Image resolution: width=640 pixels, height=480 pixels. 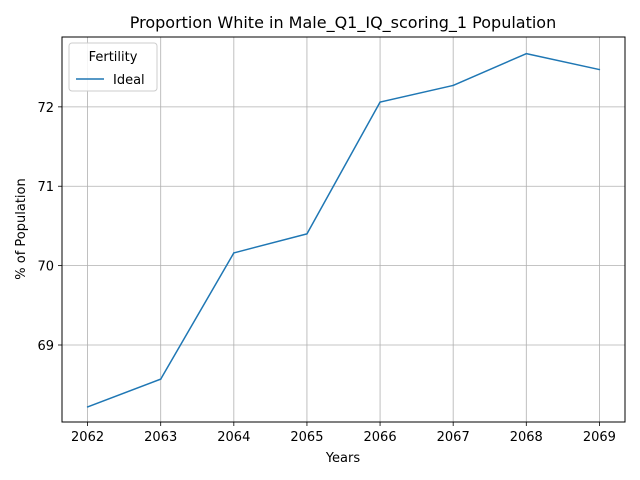 What do you see at coordinates (45, 346) in the screenshot?
I see `y-tick-label: 69` at bounding box center [45, 346].